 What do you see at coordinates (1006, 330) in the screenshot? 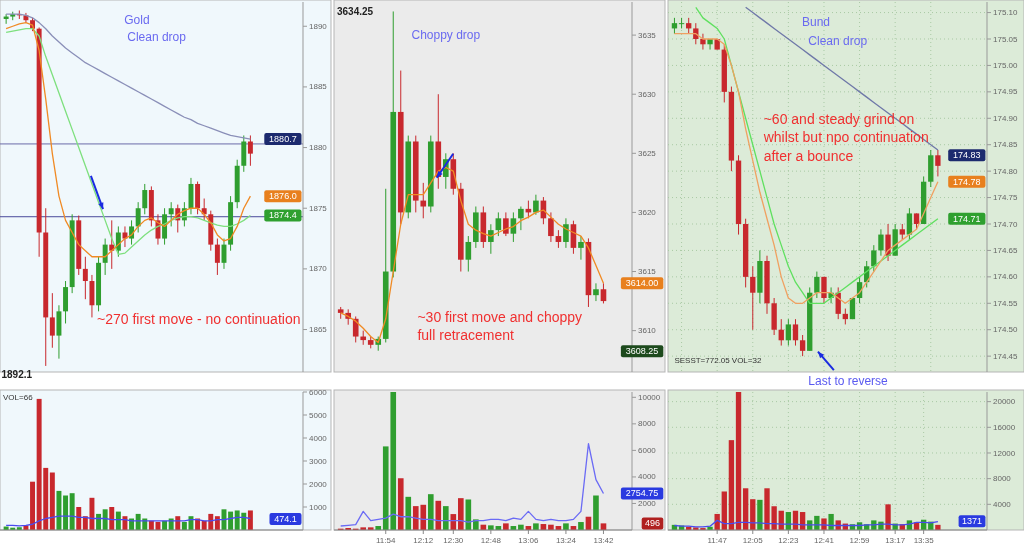
I see `y-tick-label: 174.50` at bounding box center [1006, 330].